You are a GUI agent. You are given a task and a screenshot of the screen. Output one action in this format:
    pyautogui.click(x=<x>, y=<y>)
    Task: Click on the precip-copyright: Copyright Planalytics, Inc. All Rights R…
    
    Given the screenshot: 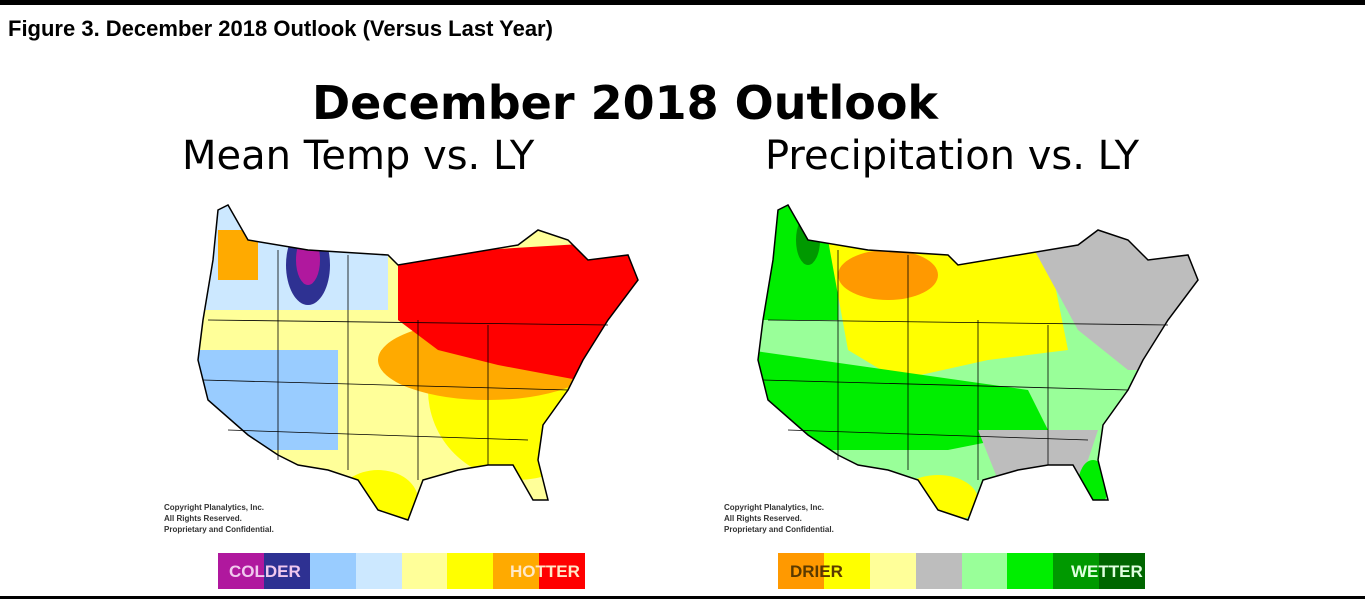 What is the action you would take?
    pyautogui.click(x=779, y=518)
    